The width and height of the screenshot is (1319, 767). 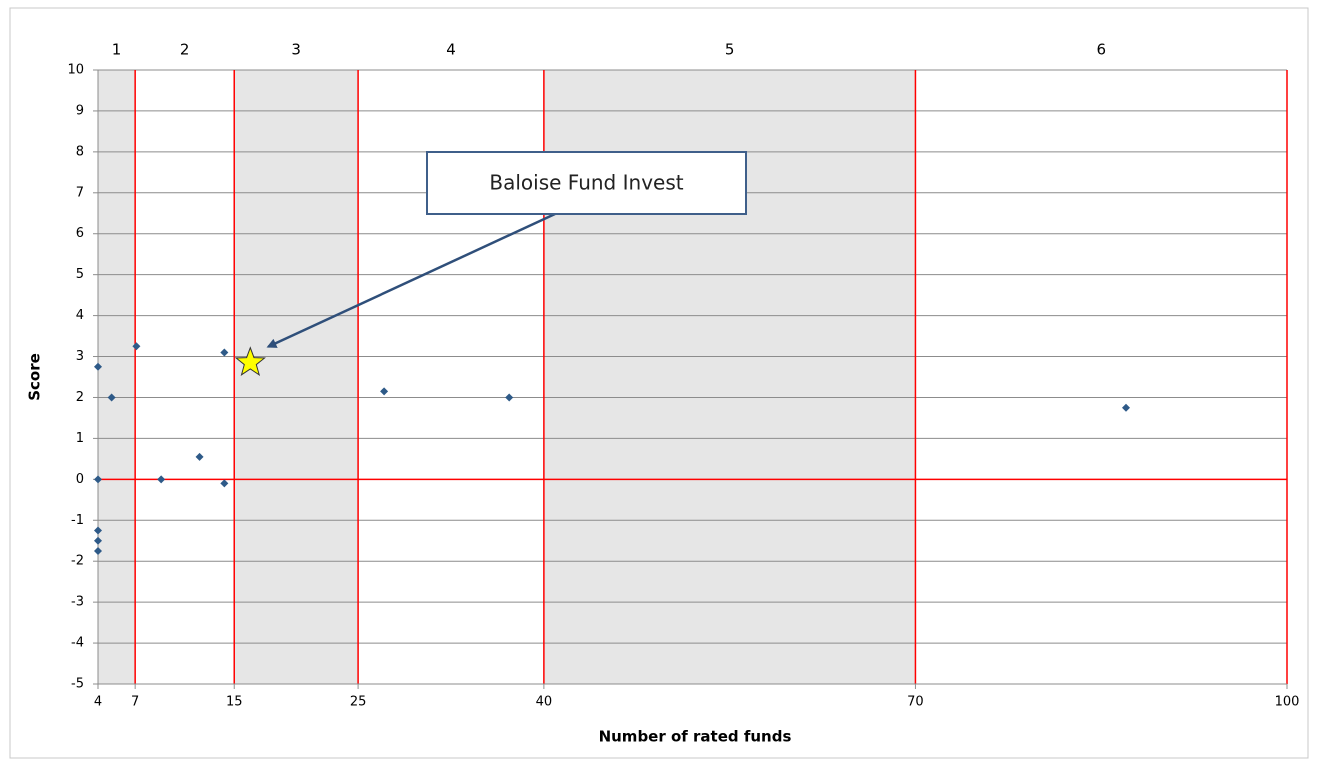 I want to click on x-tick-label: 100, so click(x=1287, y=702).